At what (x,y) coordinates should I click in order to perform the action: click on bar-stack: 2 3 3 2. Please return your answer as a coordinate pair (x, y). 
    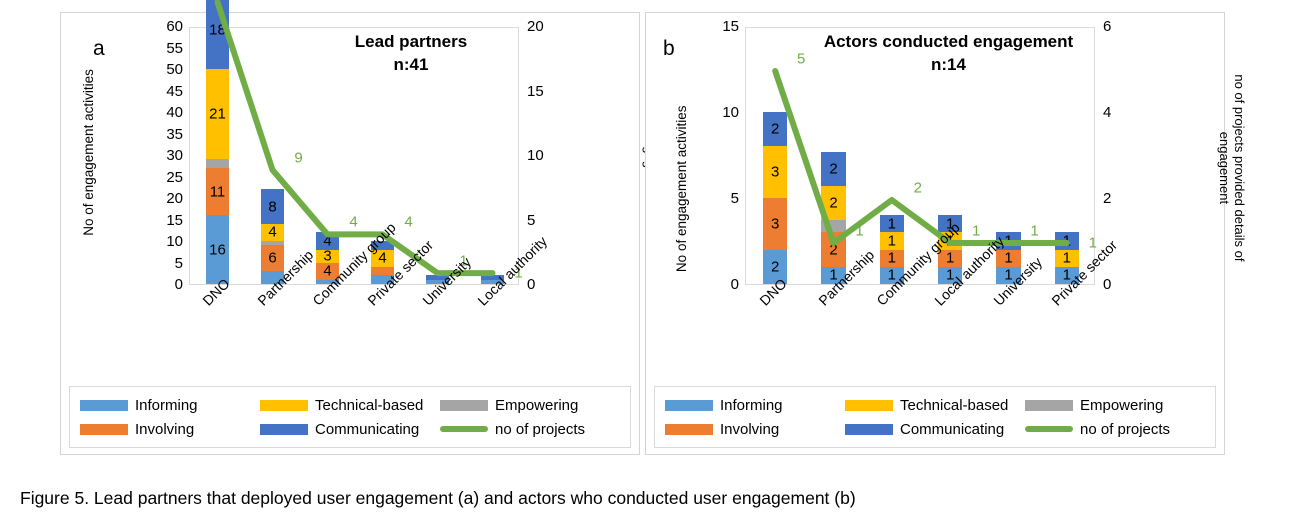
    Looking at the image, I should click on (775, 198).